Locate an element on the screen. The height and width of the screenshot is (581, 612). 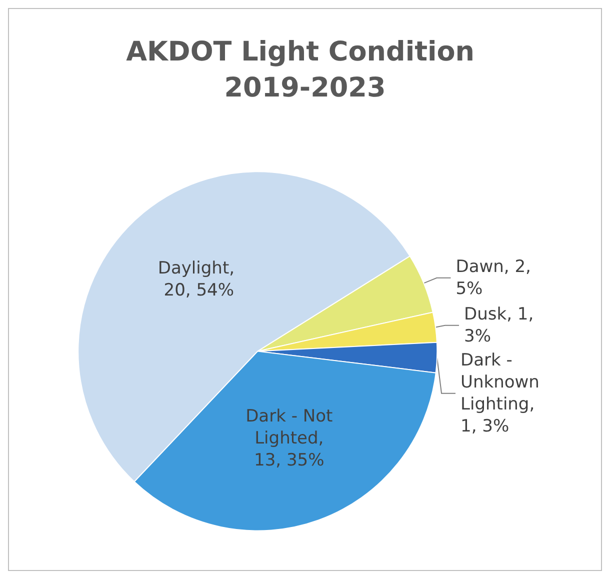
slice-label: Dark - Unknown Lighting, 1, 3% is located at coordinates (502, 393).